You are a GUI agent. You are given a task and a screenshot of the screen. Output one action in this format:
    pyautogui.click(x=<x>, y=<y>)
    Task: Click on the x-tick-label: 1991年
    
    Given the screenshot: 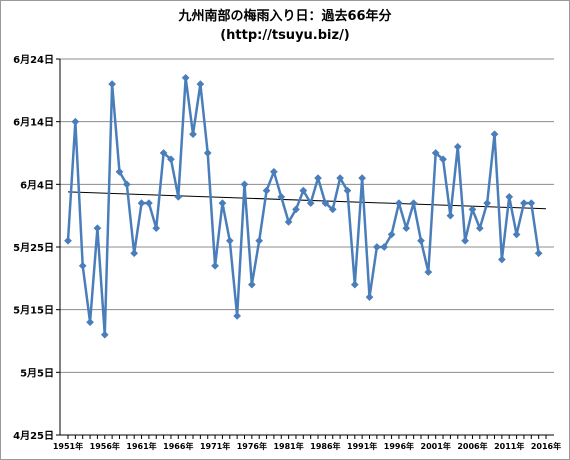 What is the action you would take?
    pyautogui.click(x=362, y=446)
    